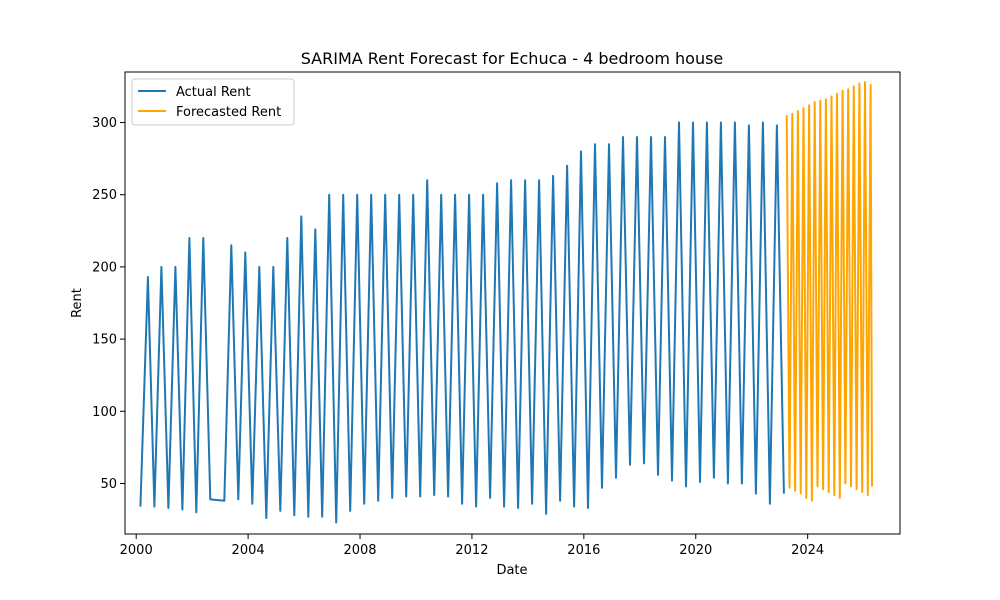 The width and height of the screenshot is (1000, 600). What do you see at coordinates (104, 195) in the screenshot?
I see `y-tick-label: 250` at bounding box center [104, 195].